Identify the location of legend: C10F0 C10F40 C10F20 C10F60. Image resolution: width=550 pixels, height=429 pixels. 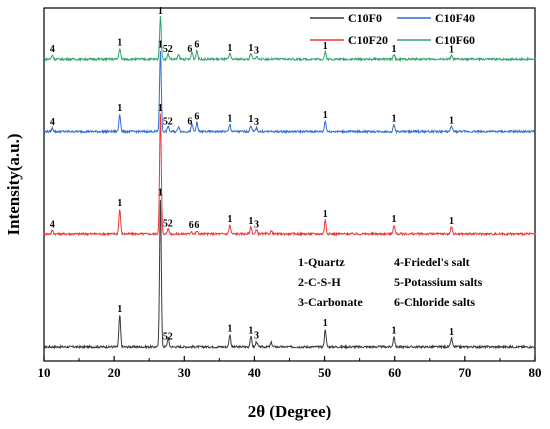
(392, 29).